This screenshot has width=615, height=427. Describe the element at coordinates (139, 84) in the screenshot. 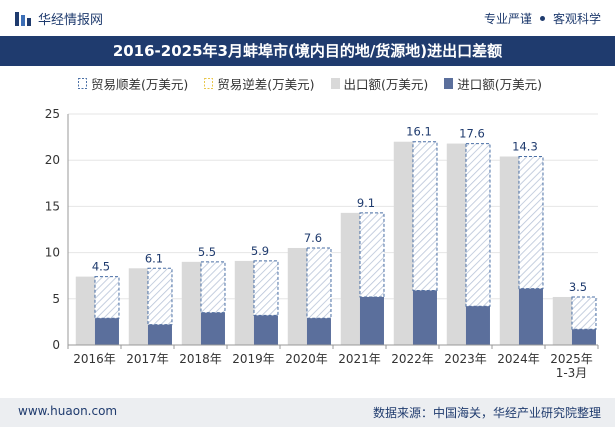

I see `legend-label-surplus: 贸易顺差(万美元)` at that location.